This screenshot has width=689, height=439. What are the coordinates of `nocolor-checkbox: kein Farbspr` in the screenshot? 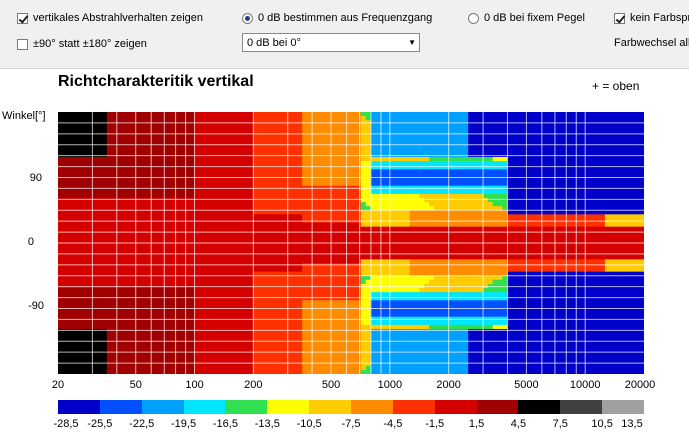 It's located at (651, 18).